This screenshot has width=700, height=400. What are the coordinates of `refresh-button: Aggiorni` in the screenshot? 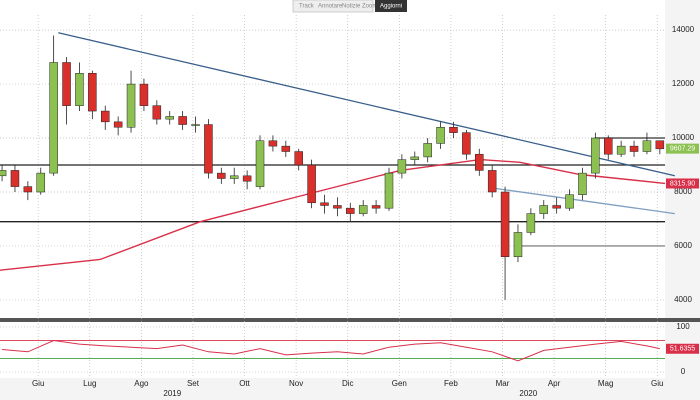 It's located at (391, 7).